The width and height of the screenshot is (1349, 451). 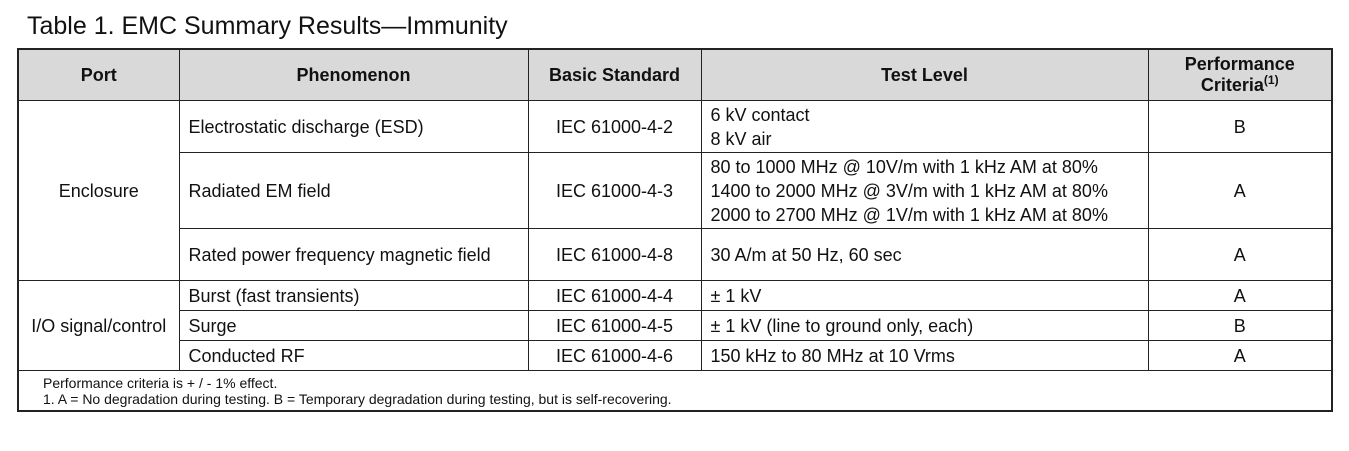 I want to click on phenomenon-cell: Surge, so click(x=353, y=325).